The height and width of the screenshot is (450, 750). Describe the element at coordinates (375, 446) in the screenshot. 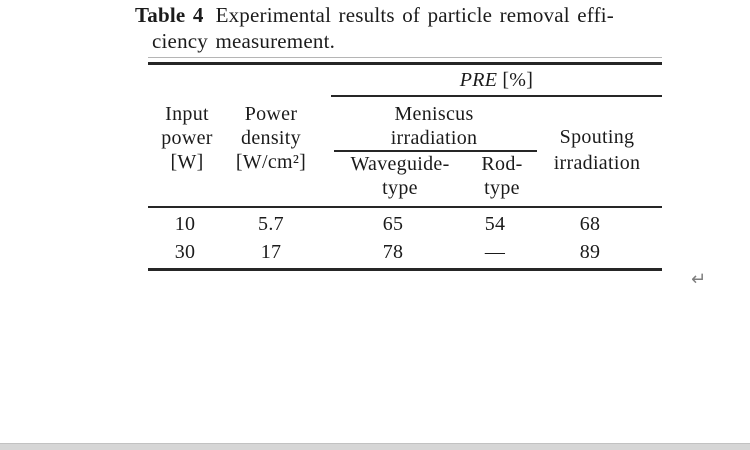

I see `horizontal-scrollbar-track` at that location.